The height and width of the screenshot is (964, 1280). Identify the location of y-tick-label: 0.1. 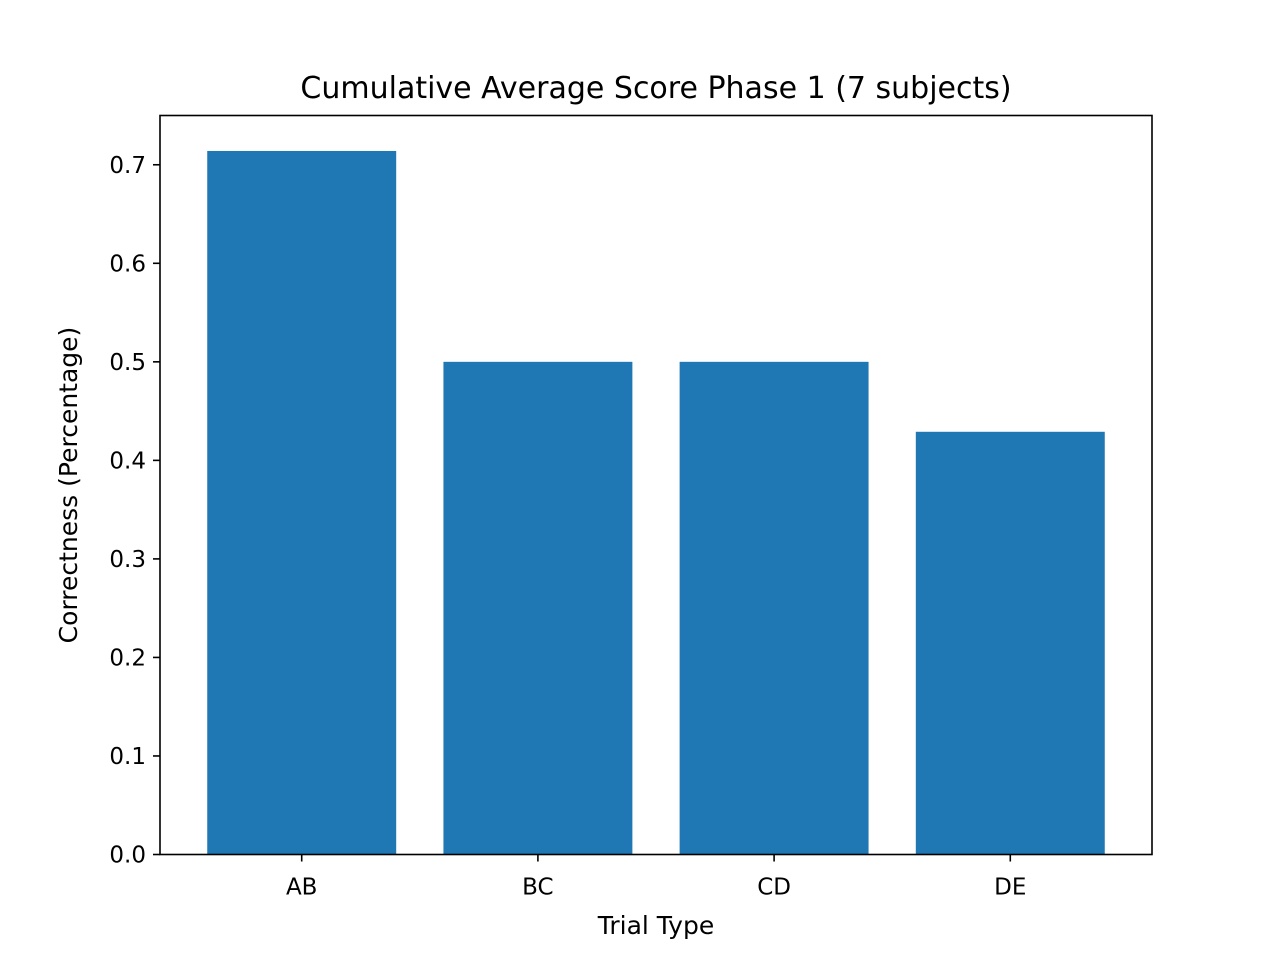
(127, 757).